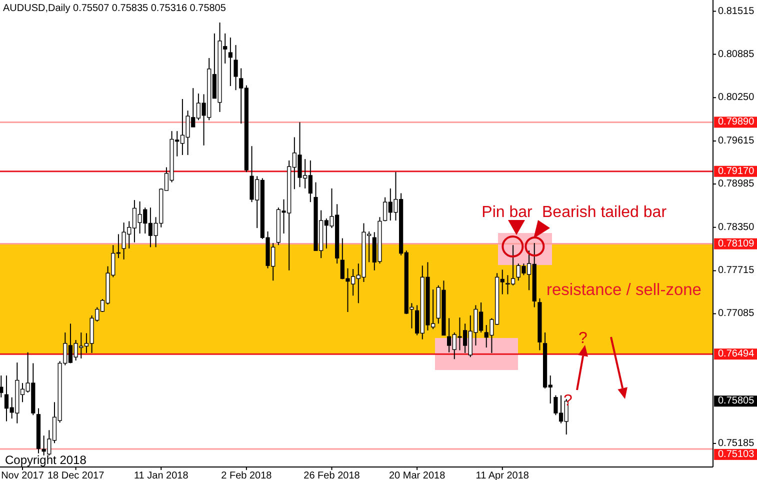 This screenshot has height=480, width=757. Describe the element at coordinates (624, 289) in the screenshot. I see `band-label: resistance / sell-zone` at that location.